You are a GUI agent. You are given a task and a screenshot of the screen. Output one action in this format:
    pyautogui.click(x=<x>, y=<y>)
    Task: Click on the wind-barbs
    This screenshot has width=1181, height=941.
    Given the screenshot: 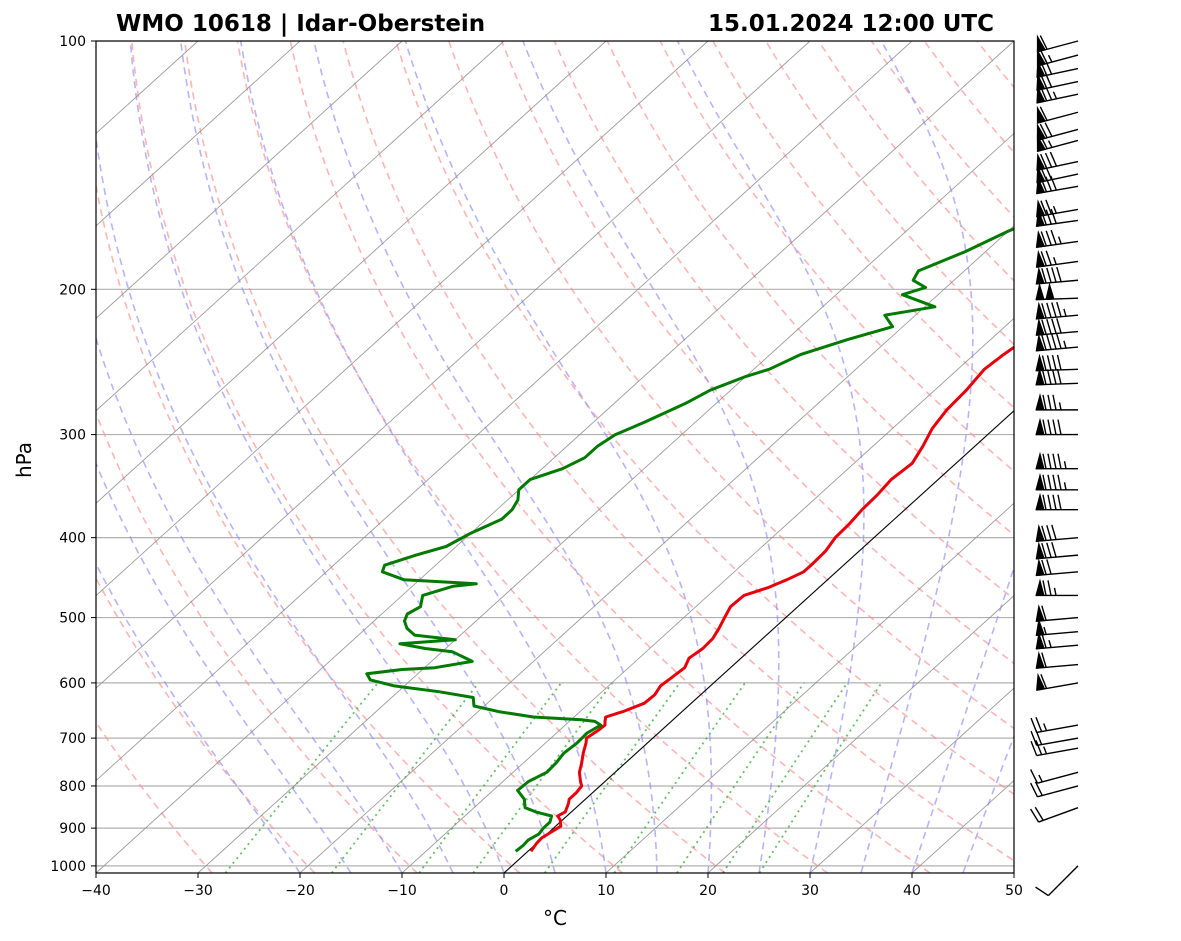 What is the action you would take?
    pyautogui.click(x=1054, y=465)
    